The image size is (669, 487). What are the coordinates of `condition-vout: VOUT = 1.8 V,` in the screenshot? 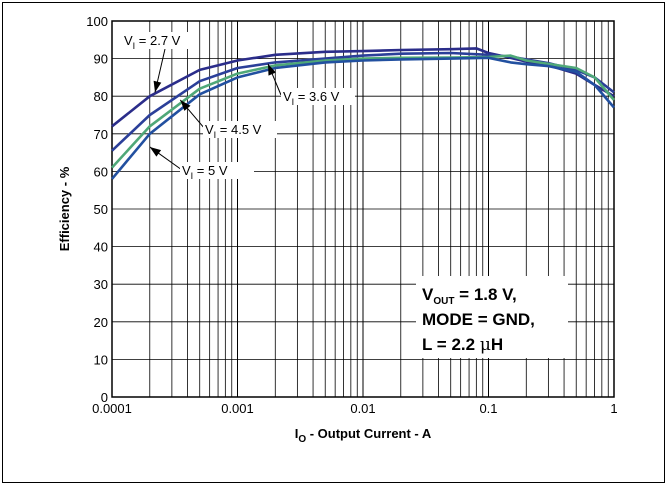 It's located at (469, 296).